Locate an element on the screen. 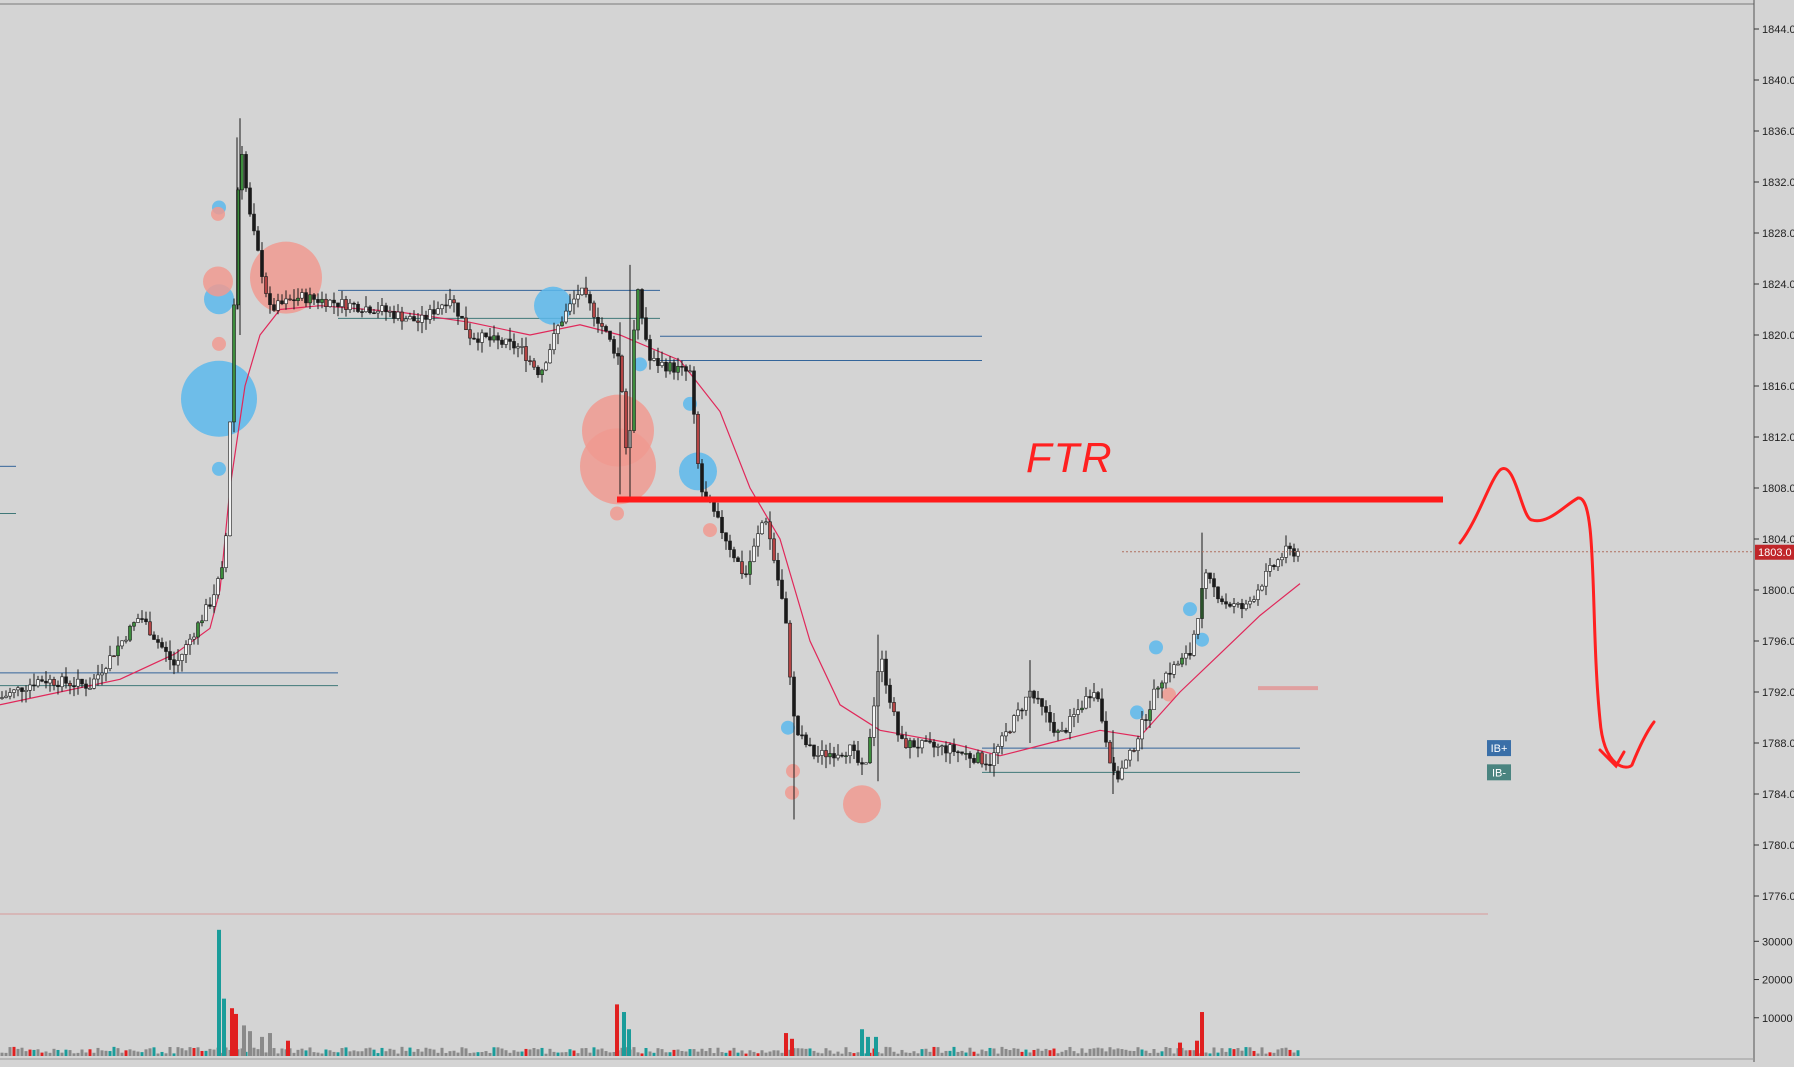  volume-axis-label: 20000 is located at coordinates (1777, 981).